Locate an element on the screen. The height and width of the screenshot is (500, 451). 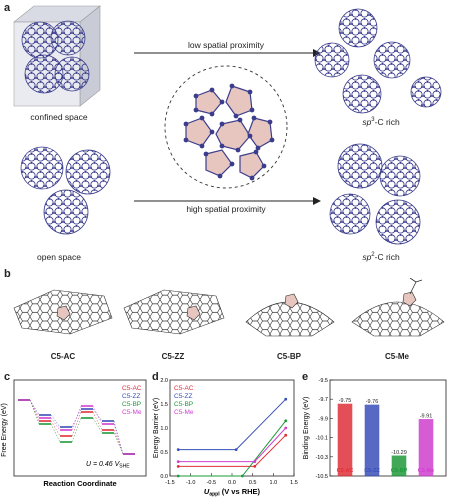
chart-e-category-label: C5-ZZ is located at coordinates (372, 471).